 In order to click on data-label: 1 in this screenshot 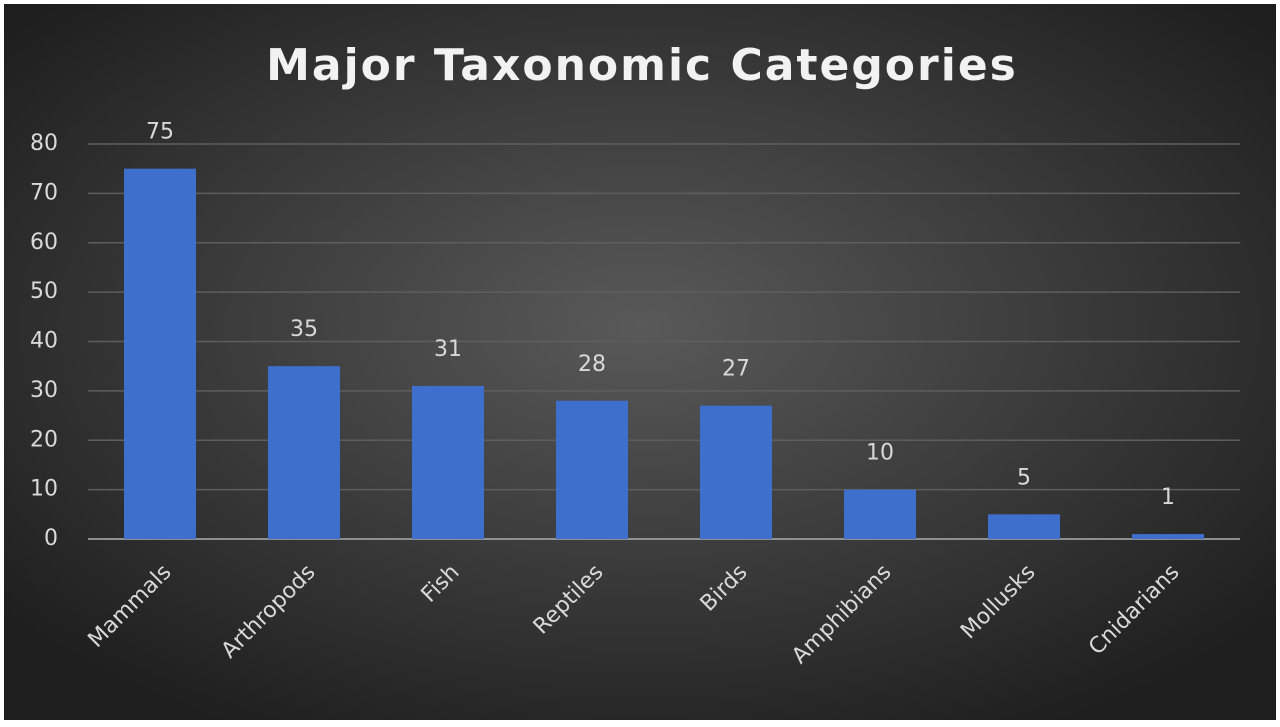, I will do `click(1168, 497)`.